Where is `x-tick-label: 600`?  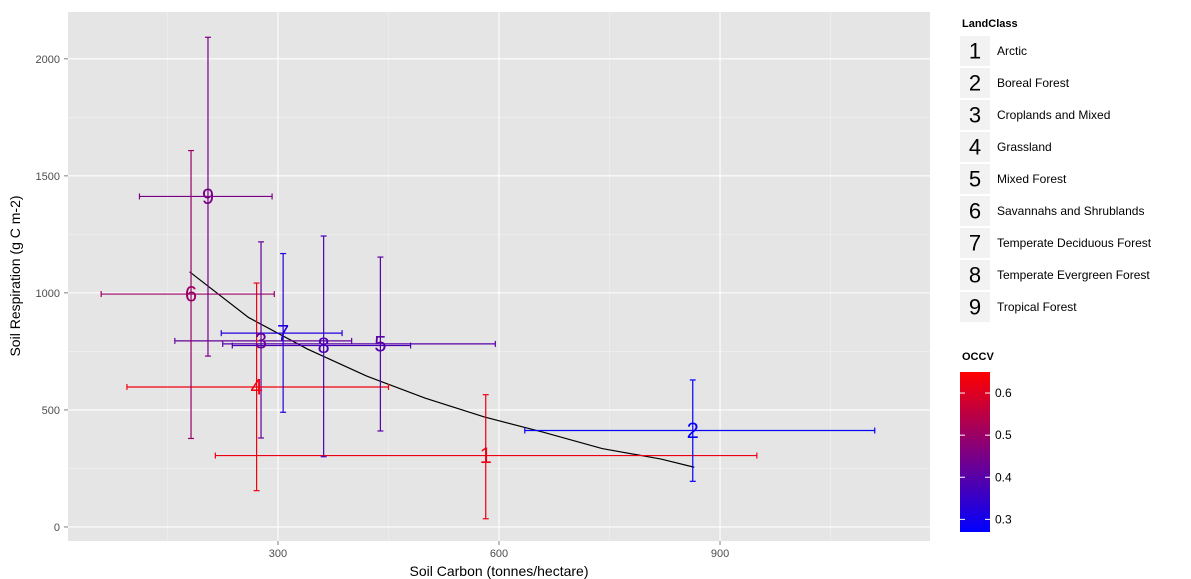
x-tick-label: 600 is located at coordinates (499, 554).